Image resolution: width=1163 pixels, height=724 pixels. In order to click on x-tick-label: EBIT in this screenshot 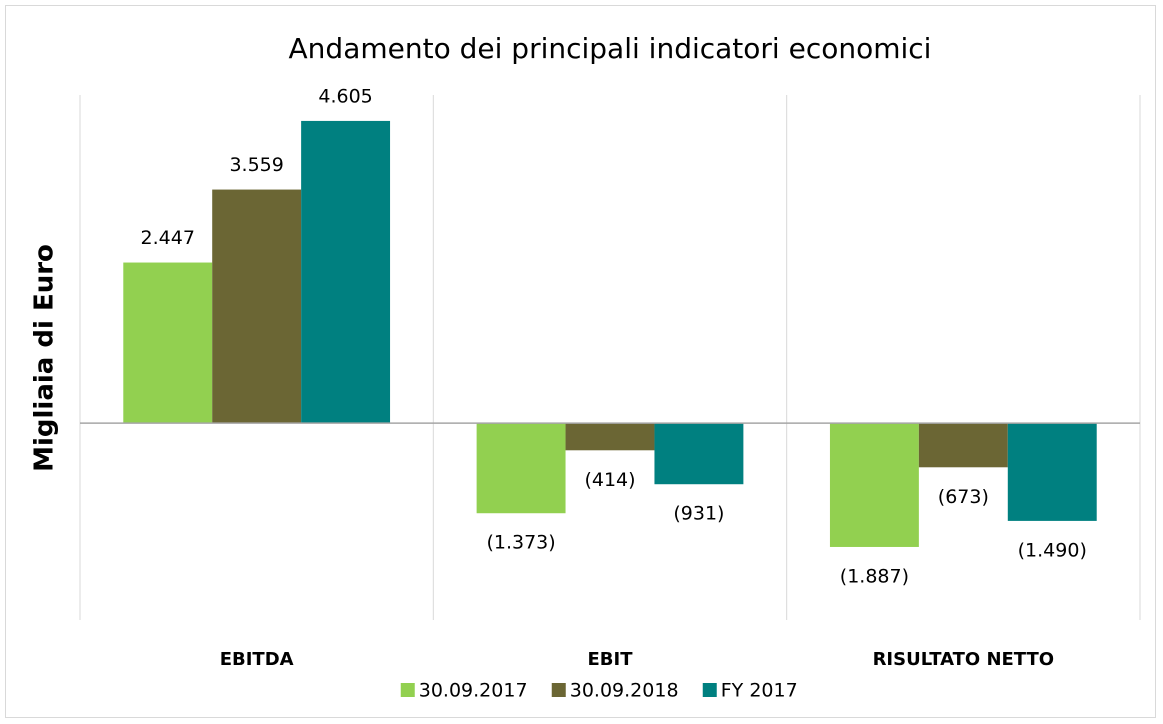, I will do `click(611, 659)`.